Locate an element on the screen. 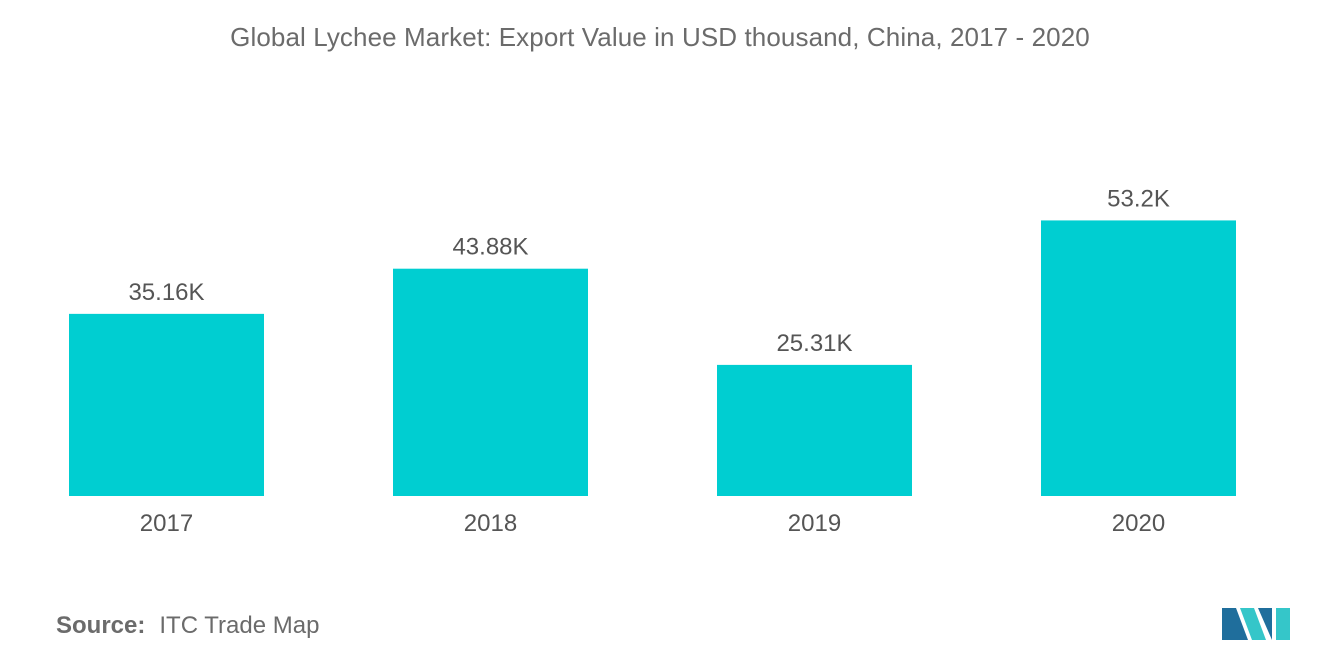 The width and height of the screenshot is (1320, 665). data-label-2017: 35.16K is located at coordinates (166, 292).